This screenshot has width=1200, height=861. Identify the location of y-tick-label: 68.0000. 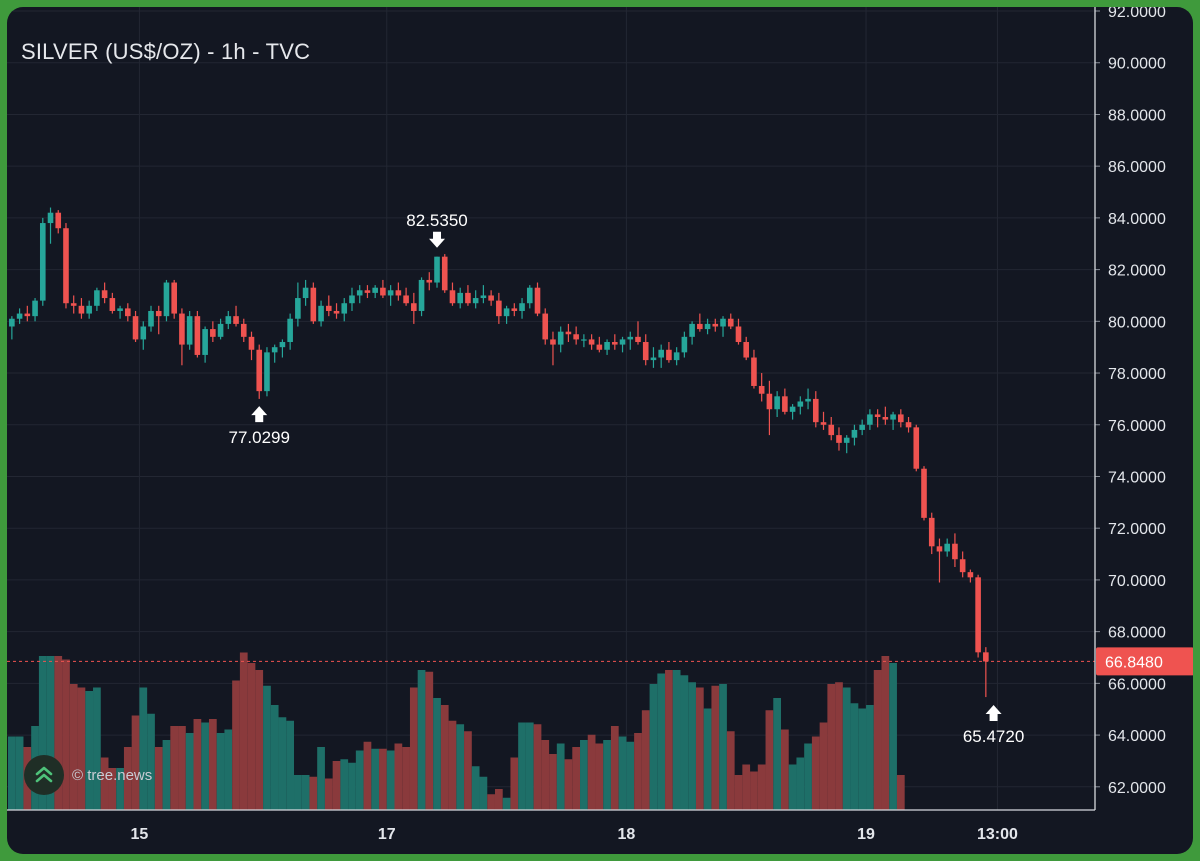
(1137, 633).